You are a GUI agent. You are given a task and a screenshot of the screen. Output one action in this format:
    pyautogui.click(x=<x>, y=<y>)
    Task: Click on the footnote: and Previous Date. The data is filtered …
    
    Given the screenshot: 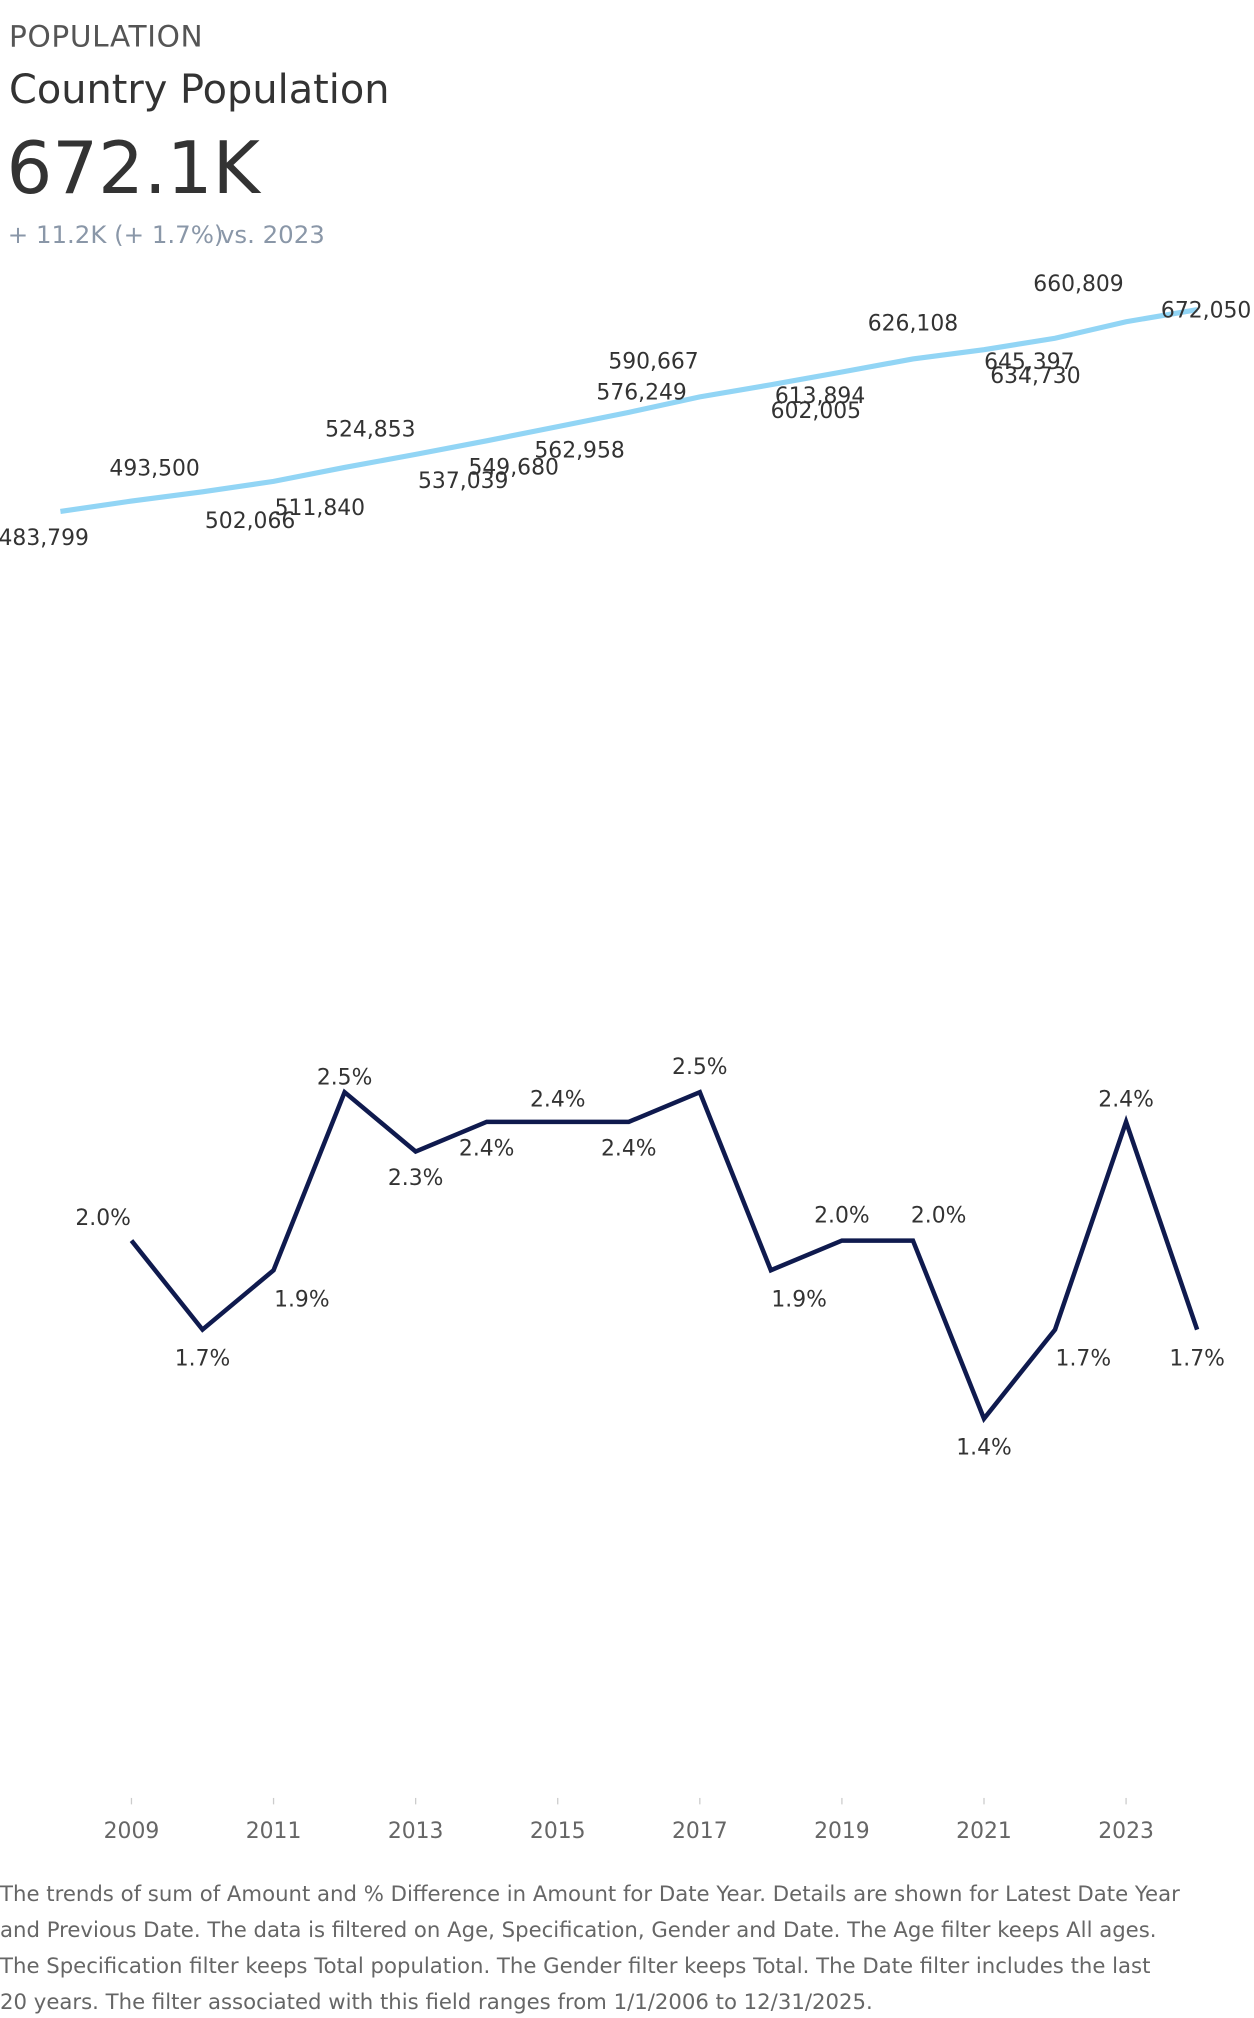 What is the action you would take?
    pyautogui.click(x=578, y=1930)
    